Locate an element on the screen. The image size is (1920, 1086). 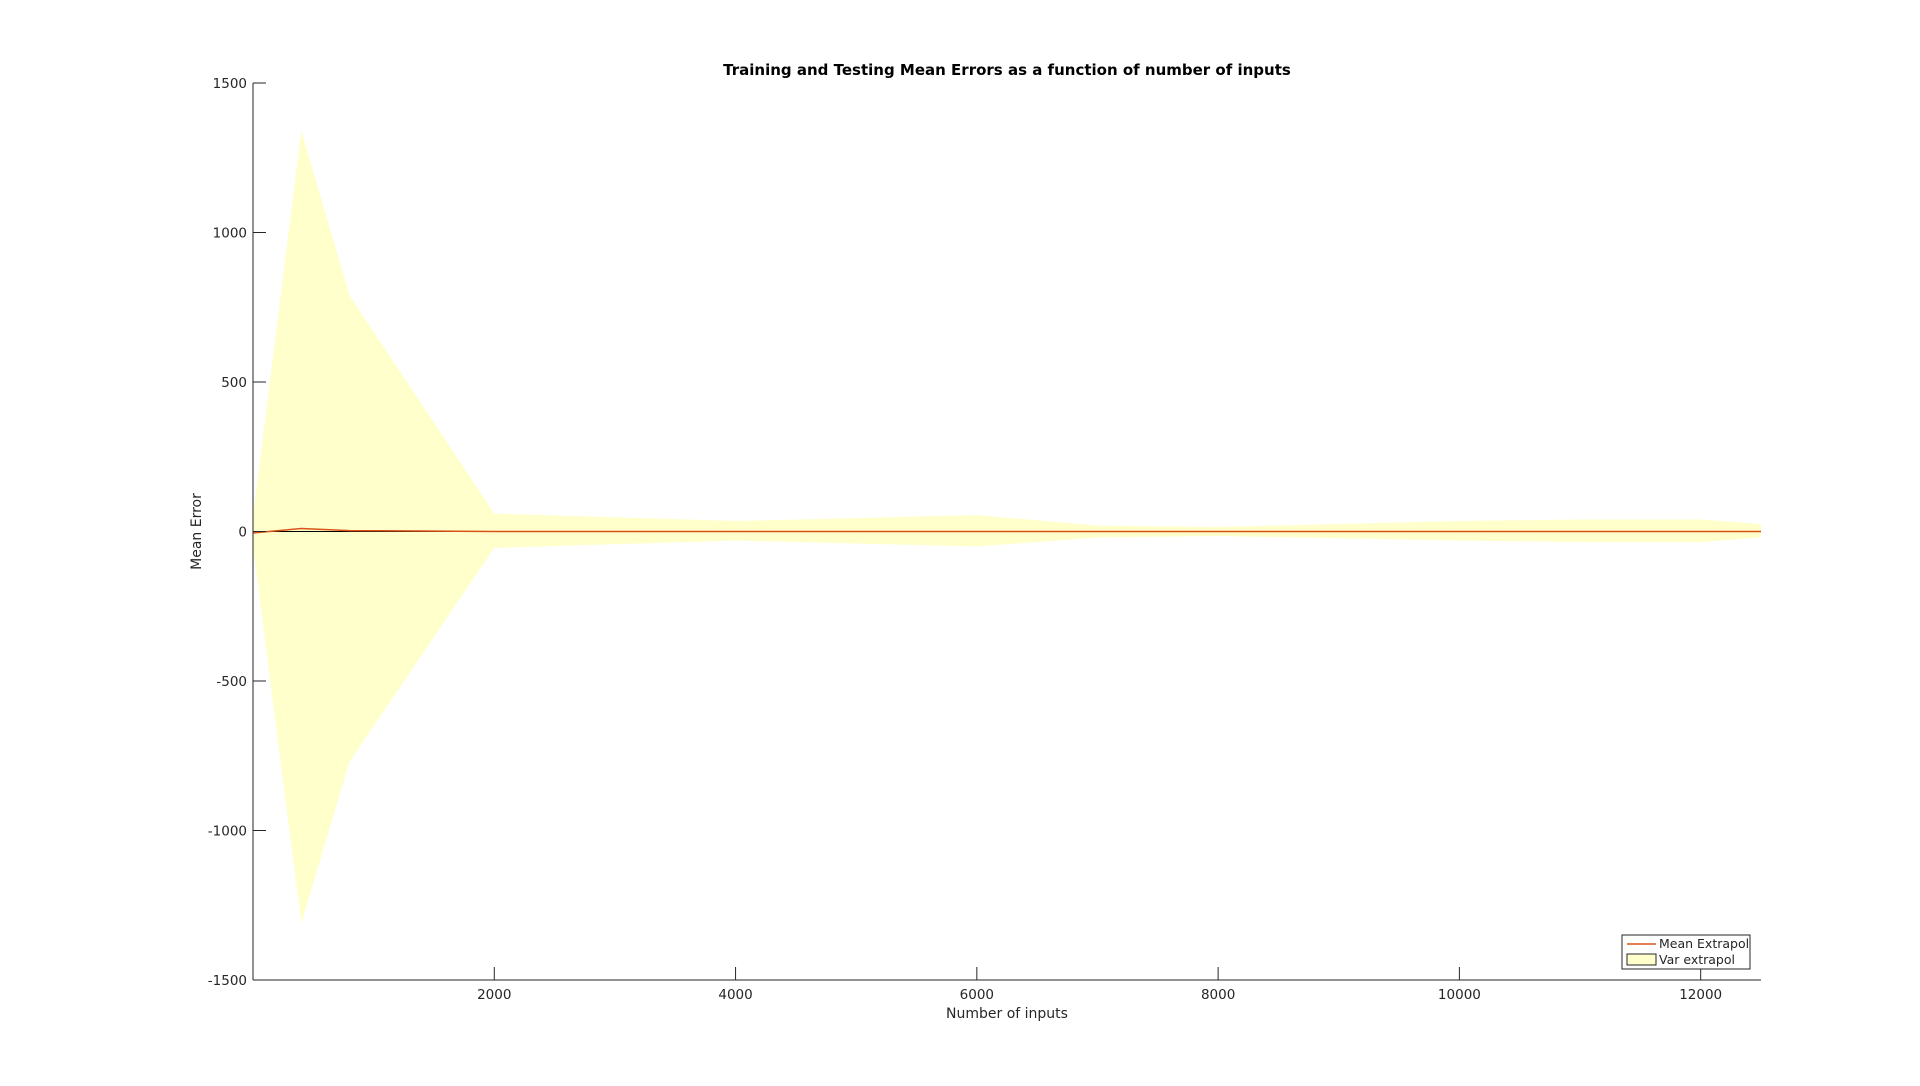
y-tick-label: 500 is located at coordinates (234, 383).